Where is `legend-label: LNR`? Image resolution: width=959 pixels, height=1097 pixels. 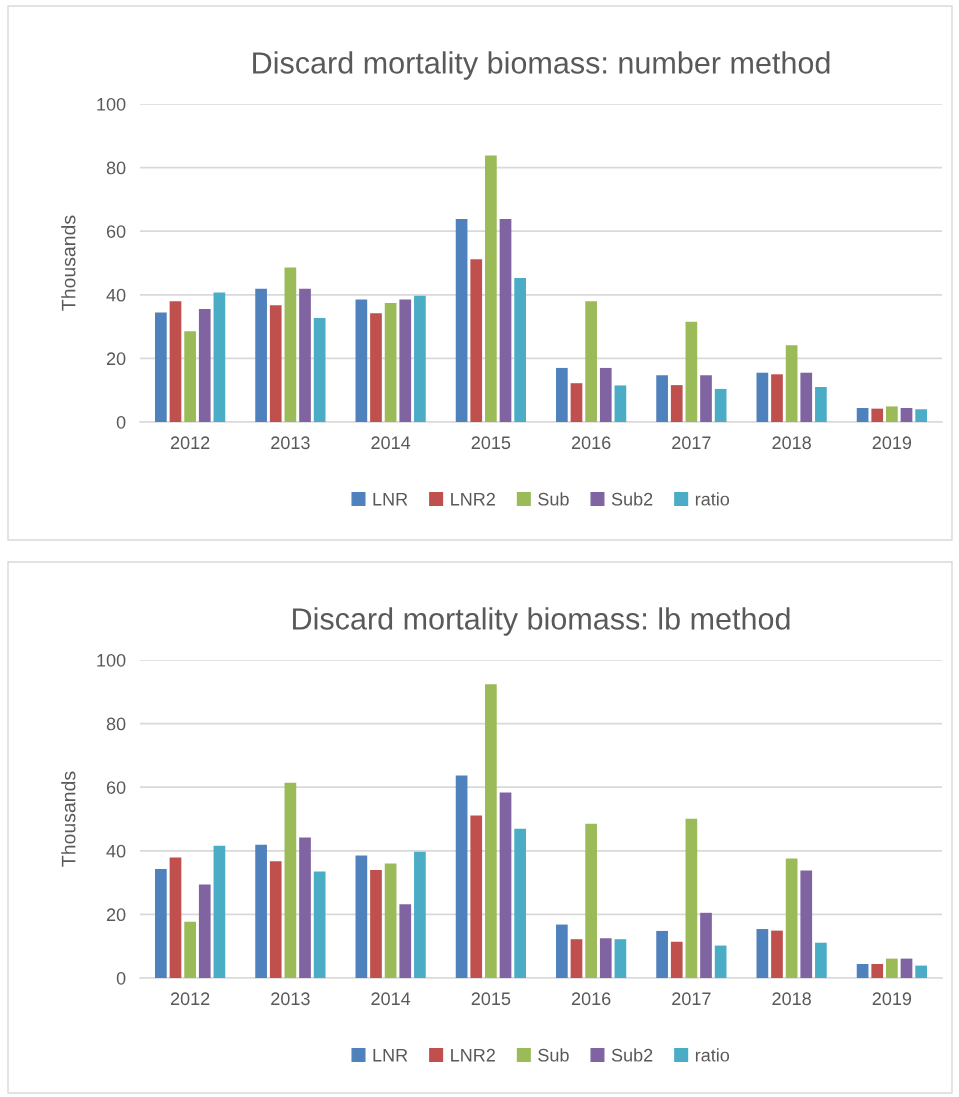
legend-label: LNR is located at coordinates (390, 1055).